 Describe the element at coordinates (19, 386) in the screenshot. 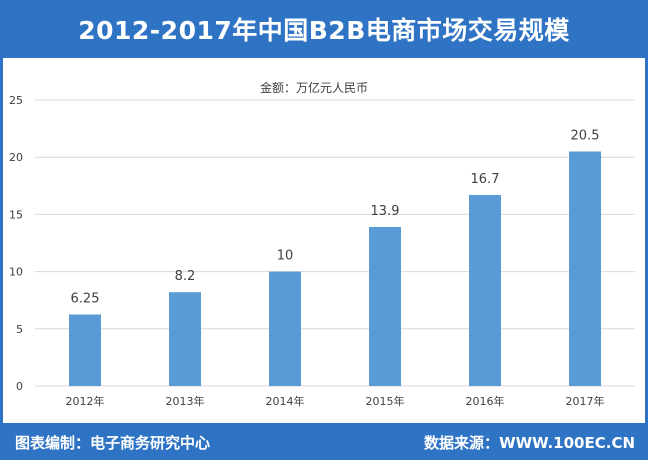

I see `y-tick-label: 0` at that location.